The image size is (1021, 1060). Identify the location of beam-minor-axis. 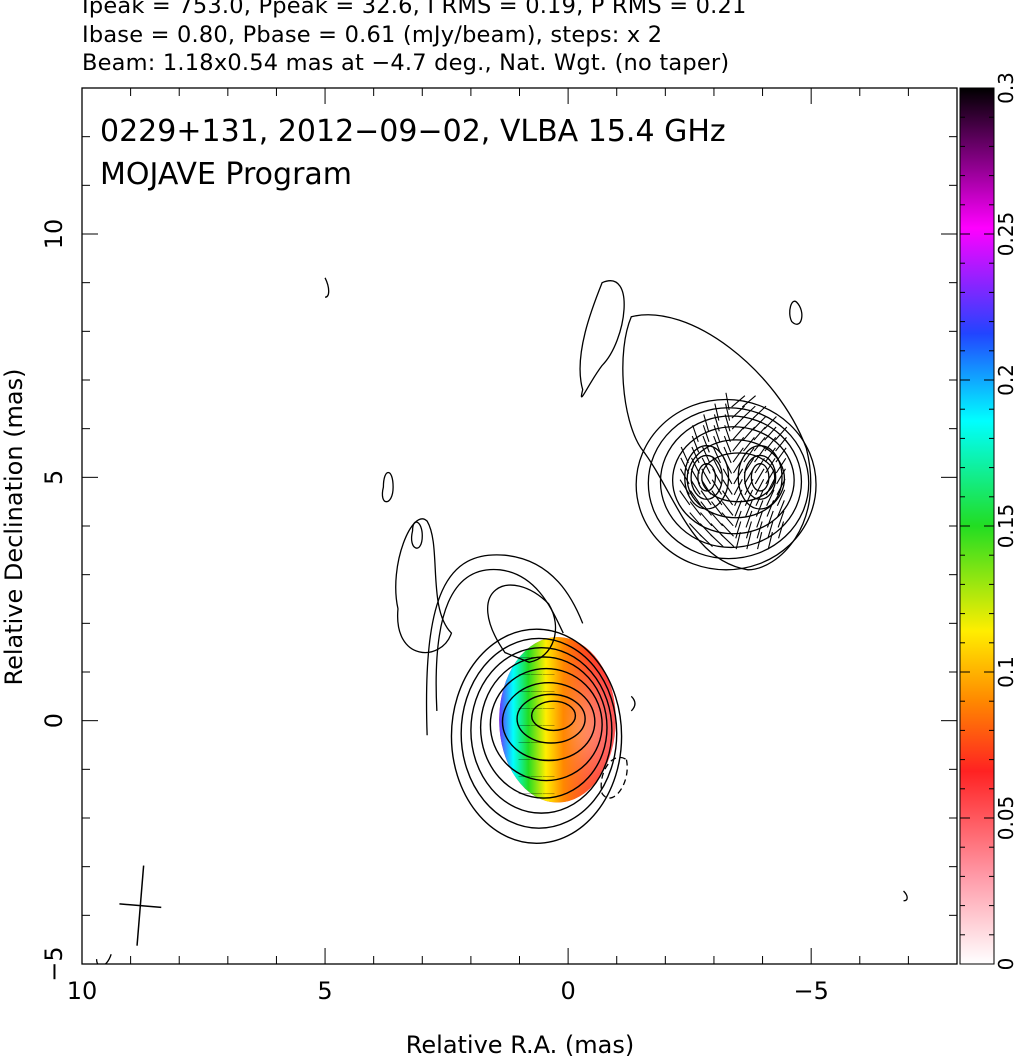
(140, 906).